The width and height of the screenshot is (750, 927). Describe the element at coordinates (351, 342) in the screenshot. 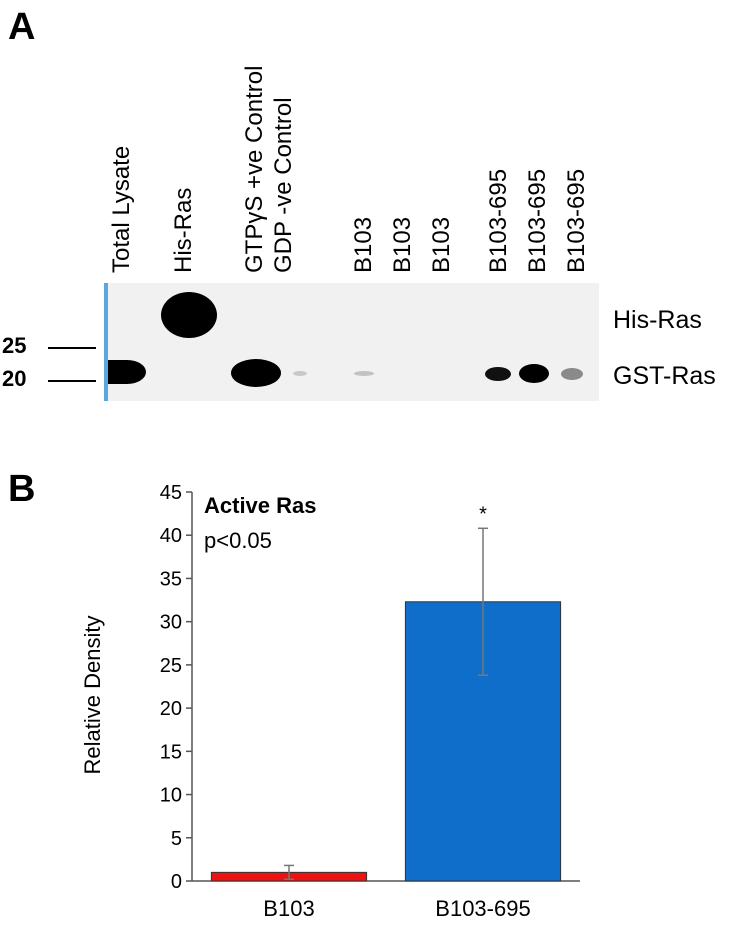

I see `western-blot-image` at that location.